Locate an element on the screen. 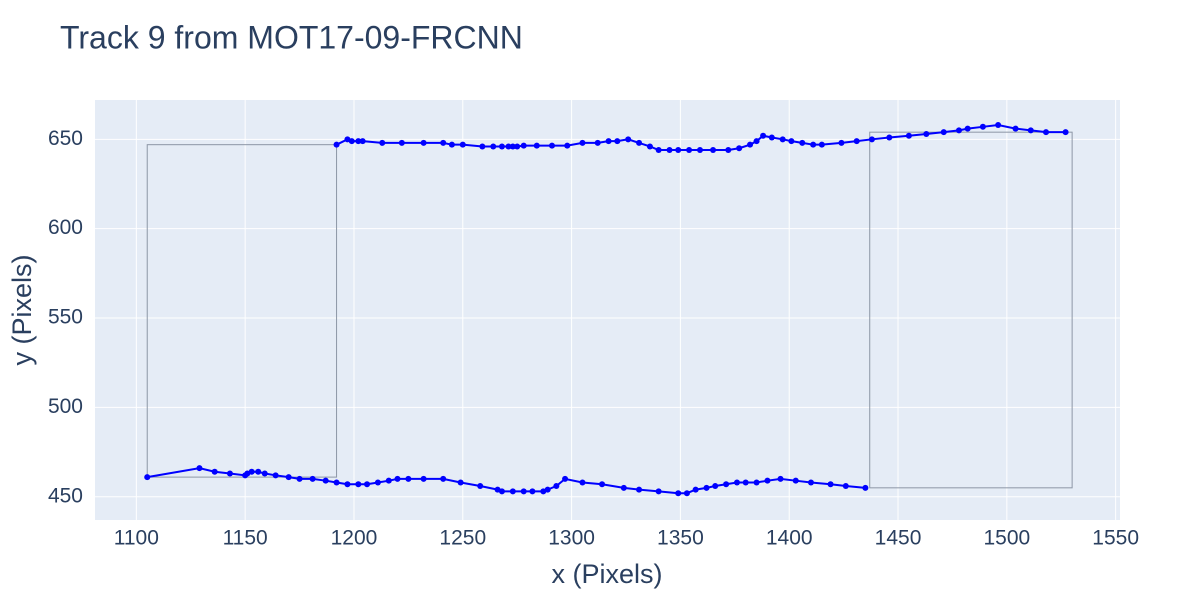  y-tick-label: 550 is located at coordinates (65, 317).